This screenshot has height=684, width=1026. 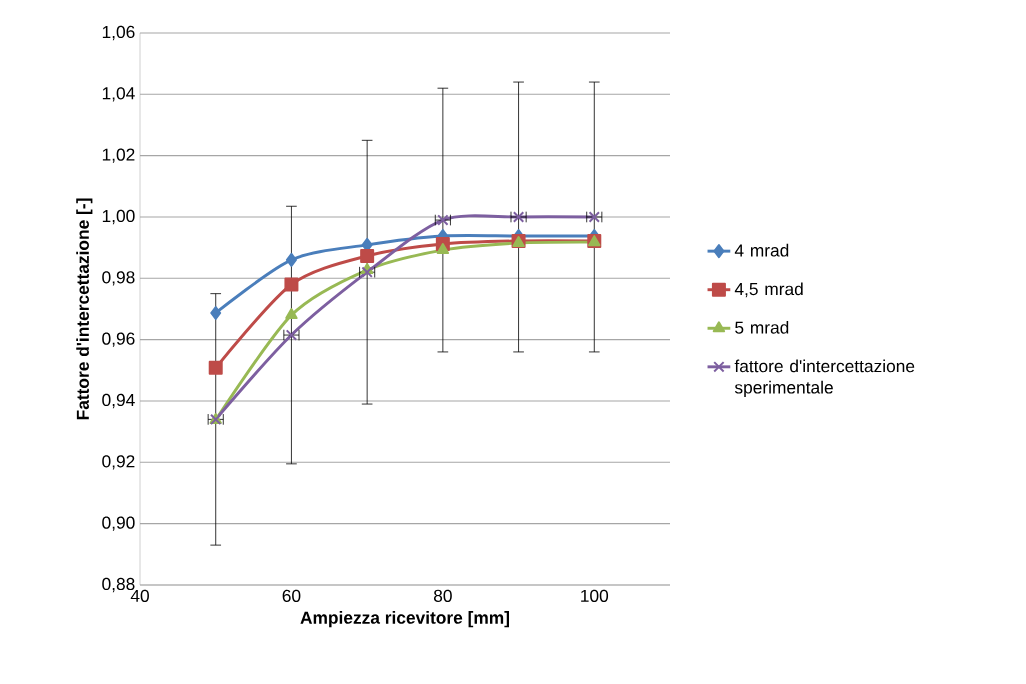 What do you see at coordinates (84, 309) in the screenshot?
I see `y-axis-title: Fattore d'intercettazione [-]` at bounding box center [84, 309].